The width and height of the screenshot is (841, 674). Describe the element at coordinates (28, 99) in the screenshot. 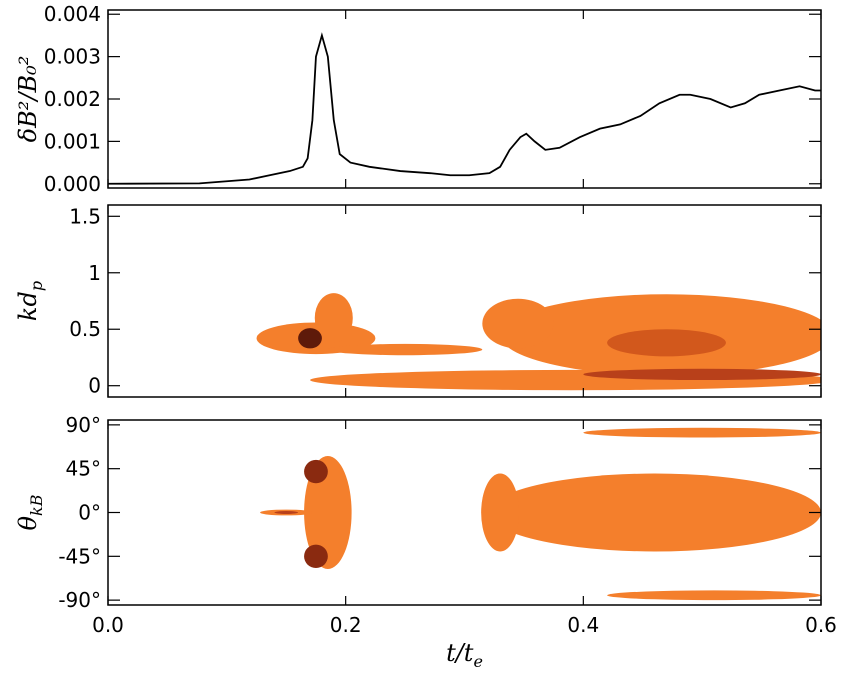

I see `axis-label: δB²/B₀²` at that location.